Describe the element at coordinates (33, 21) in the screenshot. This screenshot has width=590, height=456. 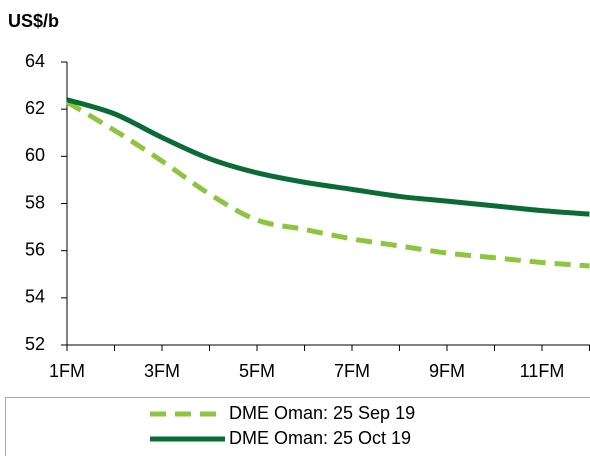
I see `y-axis-label: US$/b` at that location.